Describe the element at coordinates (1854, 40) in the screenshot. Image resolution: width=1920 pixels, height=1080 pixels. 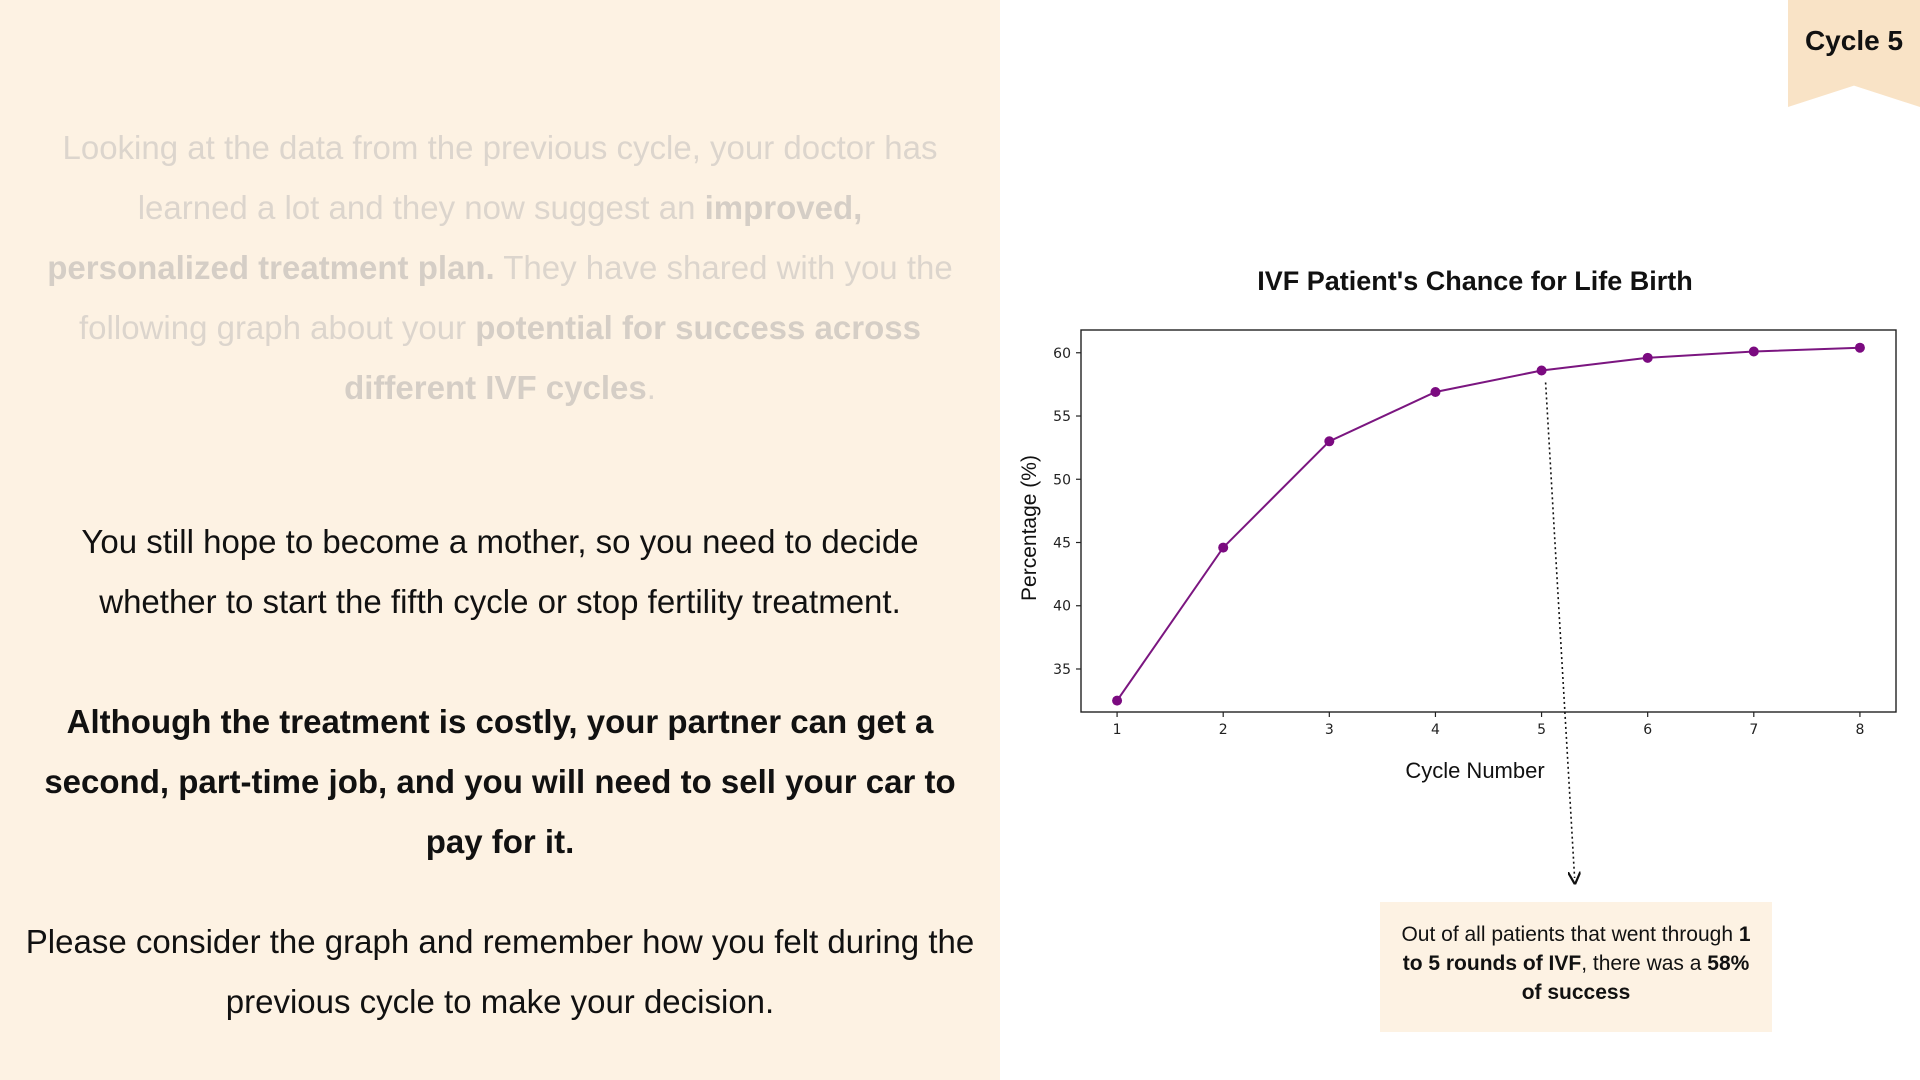
I see `cycle-badge-label: Cycle 5` at that location.